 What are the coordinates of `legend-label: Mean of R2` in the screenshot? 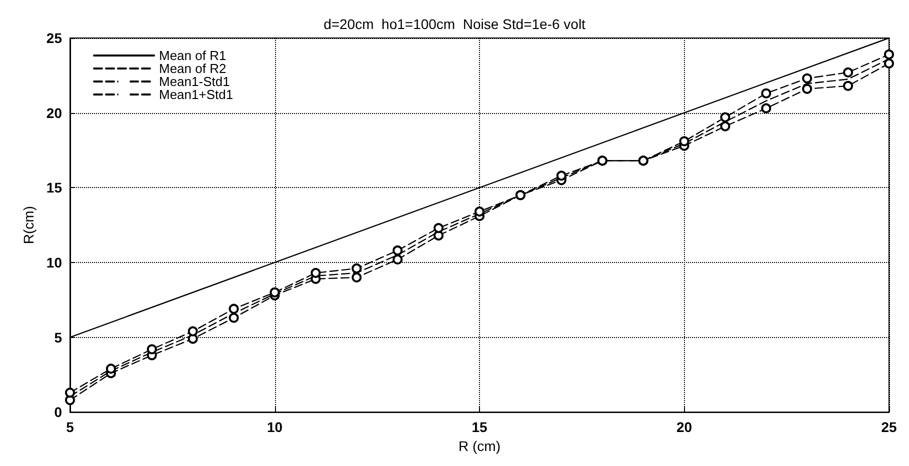 It's located at (192, 68).